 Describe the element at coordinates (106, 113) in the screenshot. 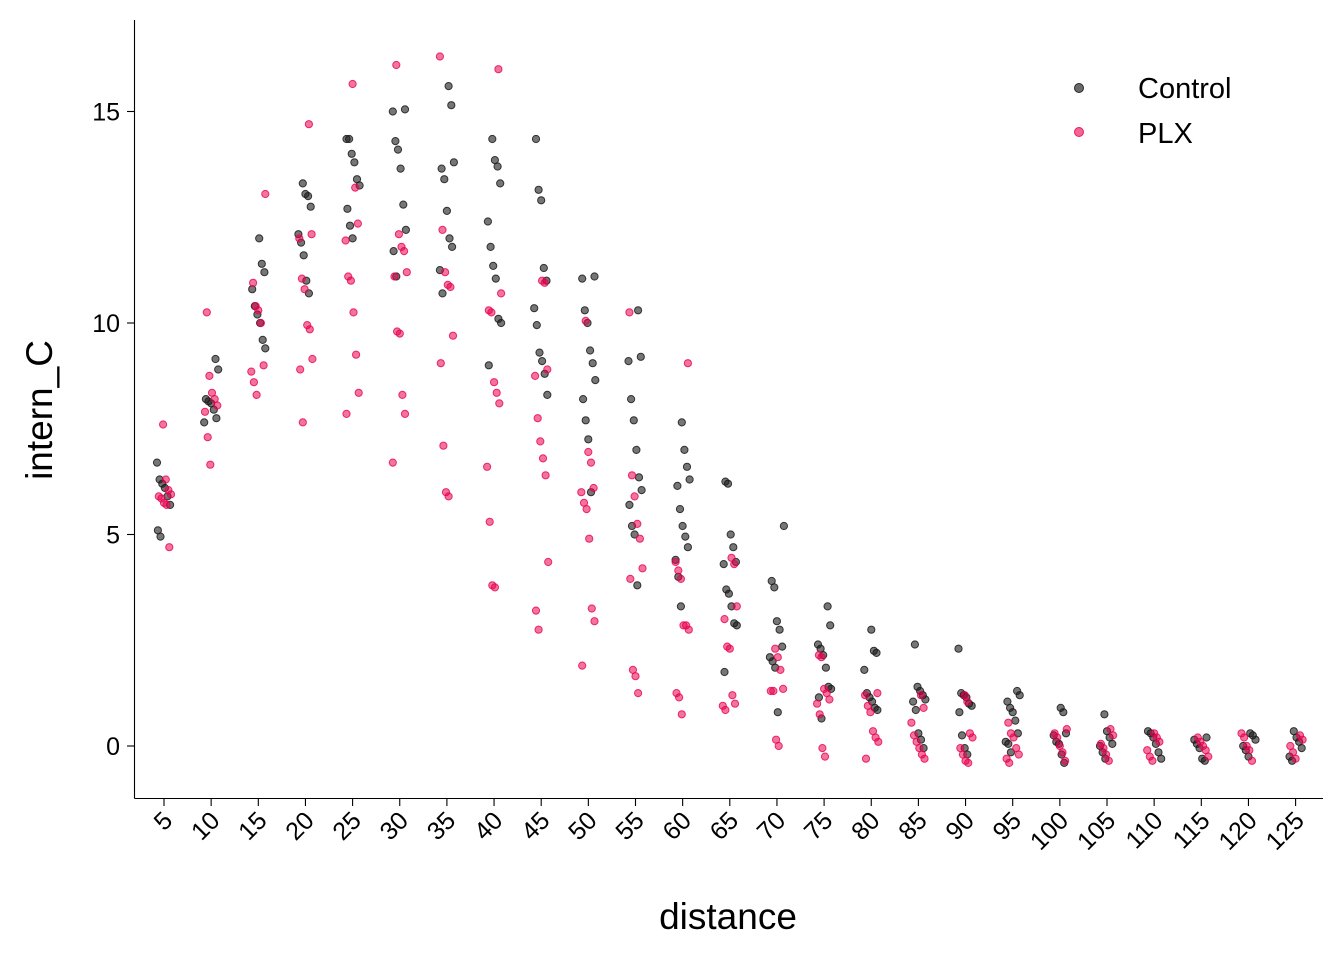

I see `y-tick-label: 15` at that location.